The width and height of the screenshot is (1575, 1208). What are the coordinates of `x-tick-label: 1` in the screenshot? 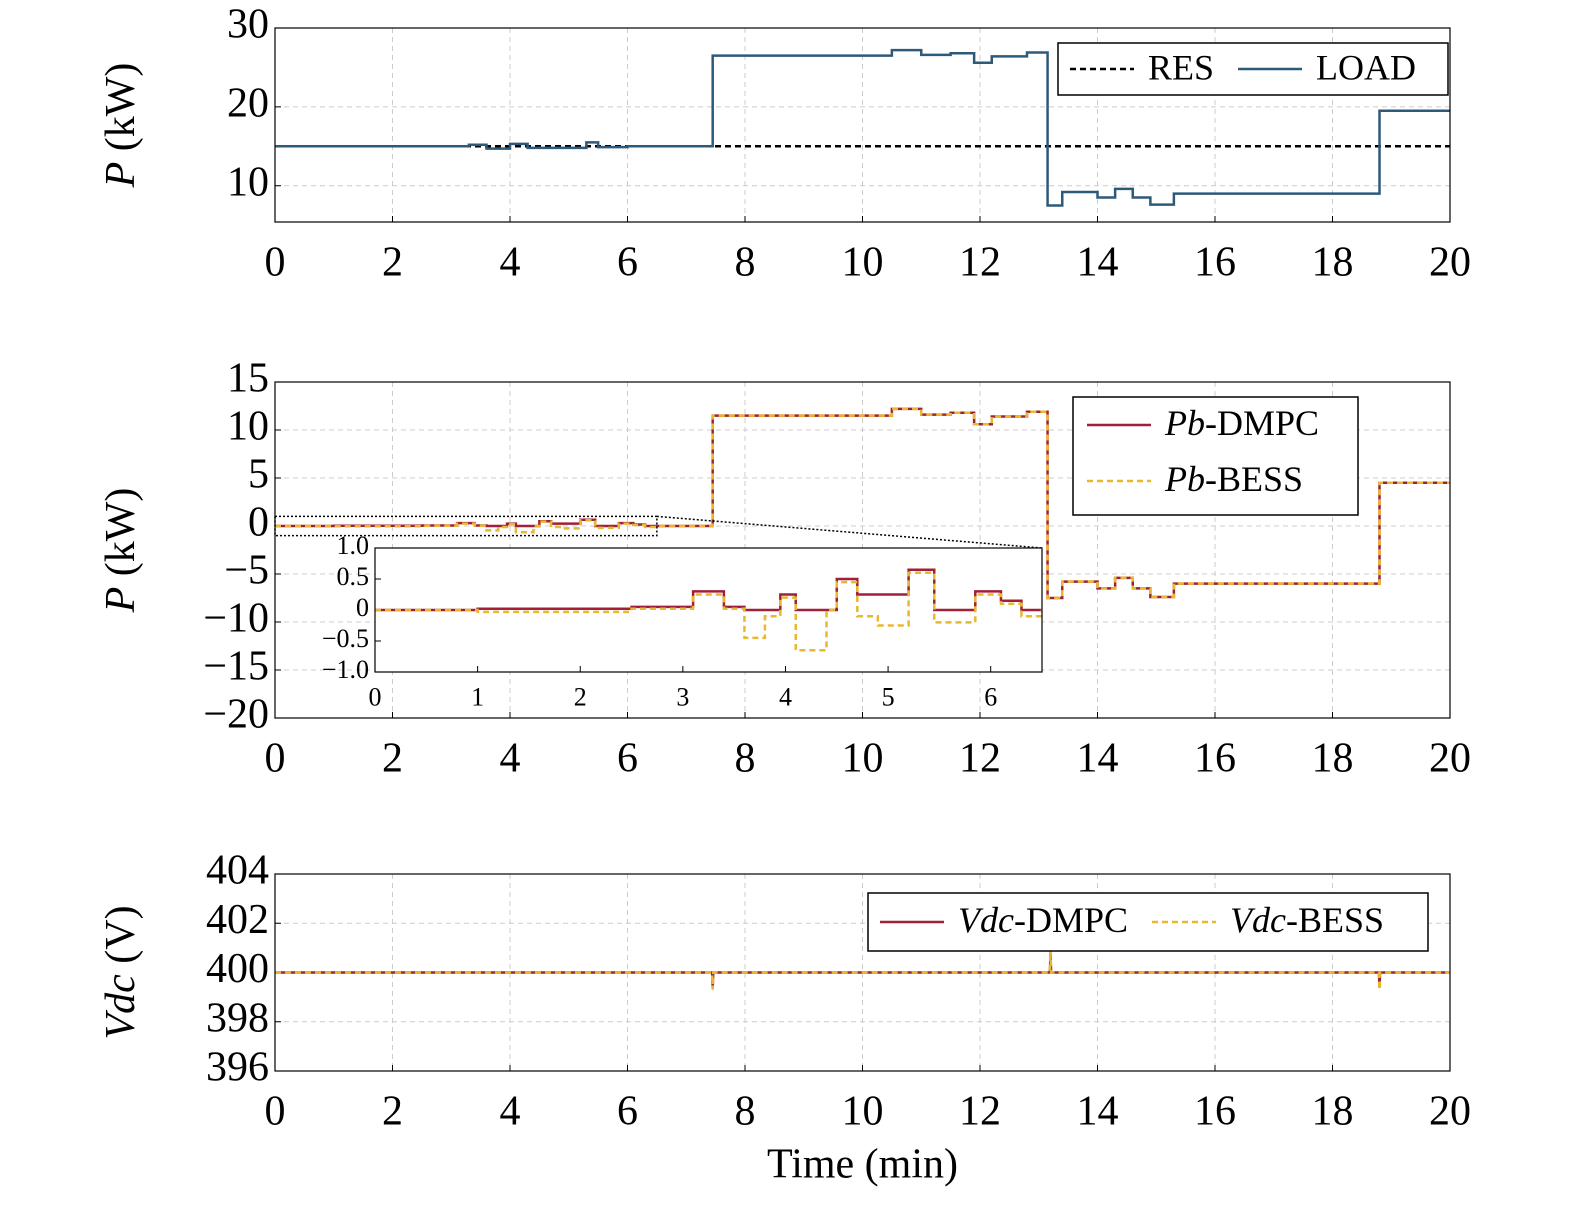 It's located at (477, 696).